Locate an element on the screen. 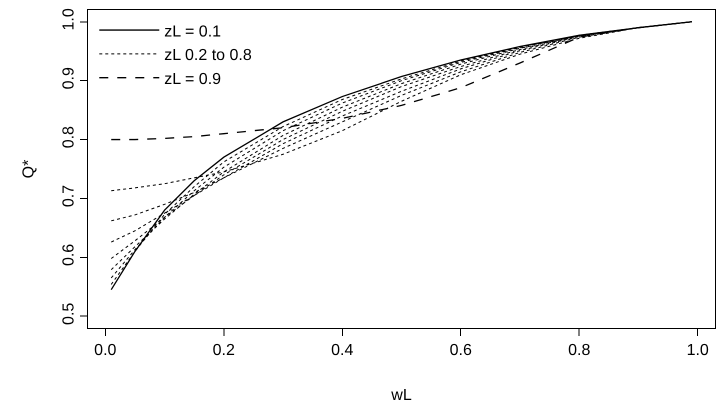 The width and height of the screenshot is (721, 418). y-tick-label: 1.0 is located at coordinates (69, 19).